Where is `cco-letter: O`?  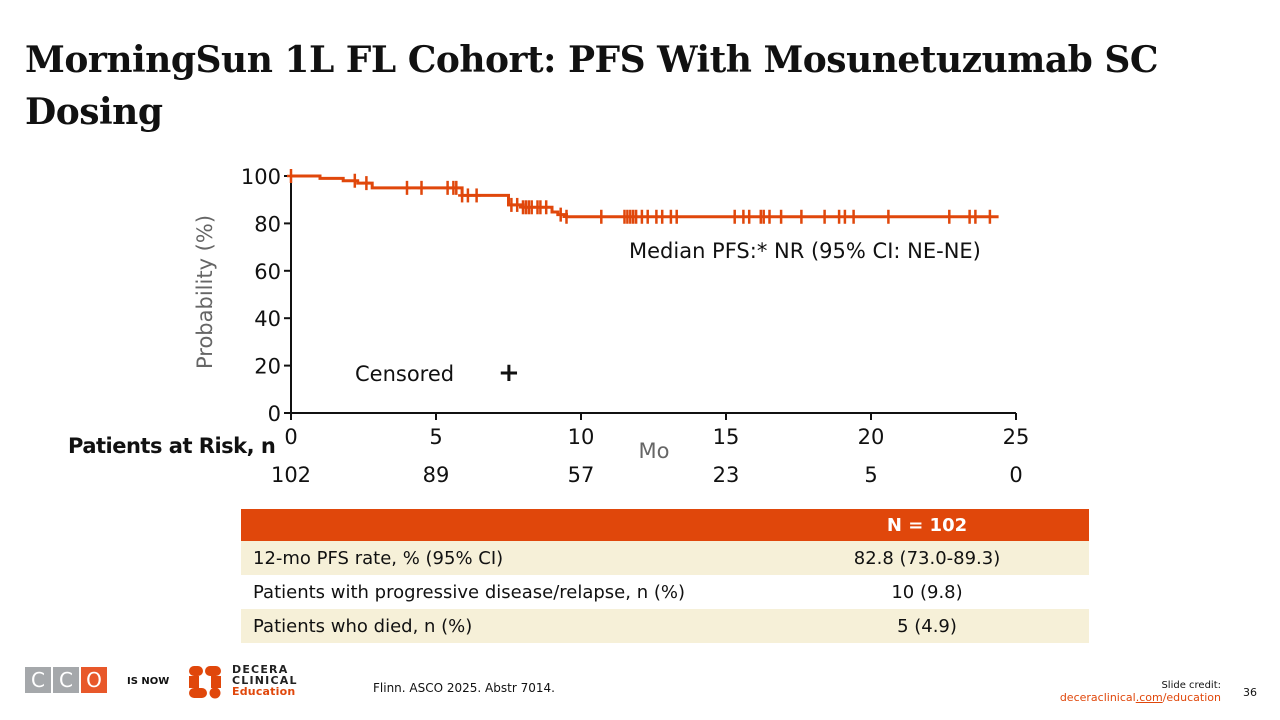 cco-letter: O is located at coordinates (94, 680).